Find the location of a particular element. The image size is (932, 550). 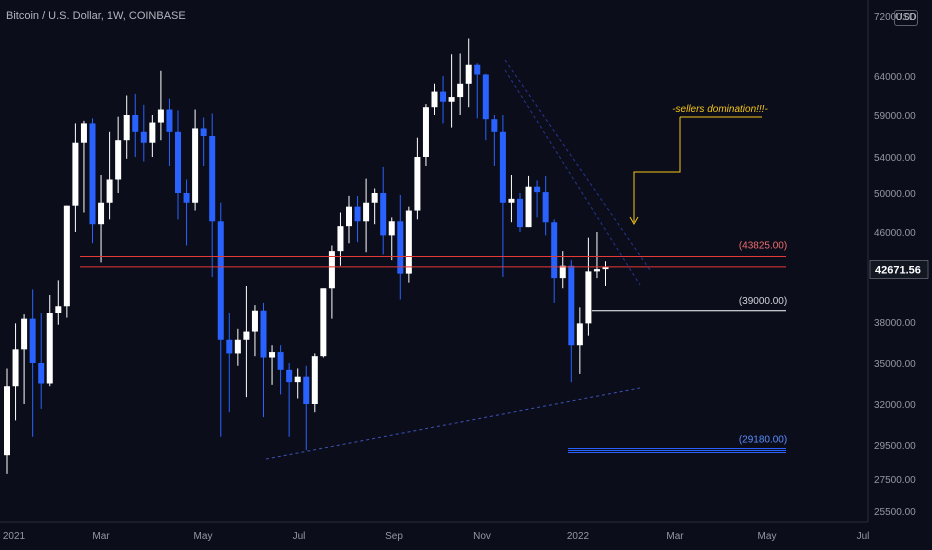

level-label-29180: (29180.00) is located at coordinates (763, 439).